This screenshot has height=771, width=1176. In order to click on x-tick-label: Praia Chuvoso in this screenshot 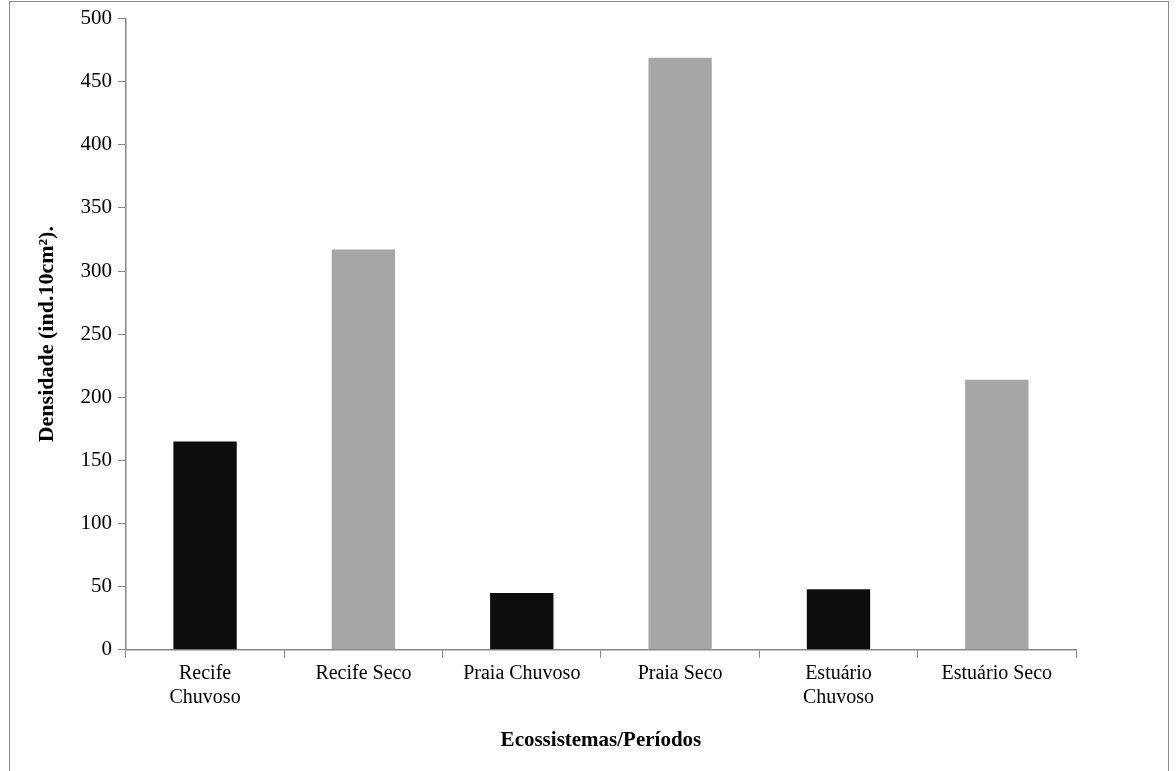, I will do `click(522, 672)`.